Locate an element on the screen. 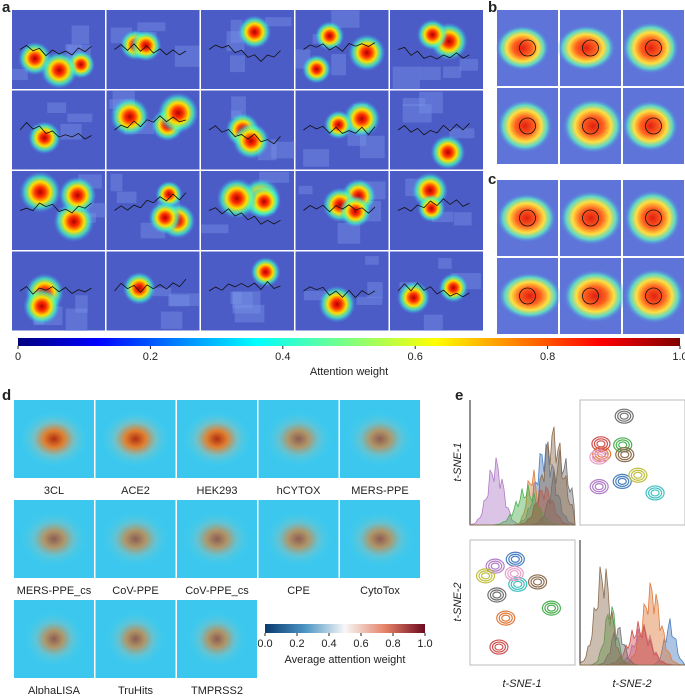 This screenshot has width=685, height=699. target-label: HEK293 is located at coordinates (217, 491).